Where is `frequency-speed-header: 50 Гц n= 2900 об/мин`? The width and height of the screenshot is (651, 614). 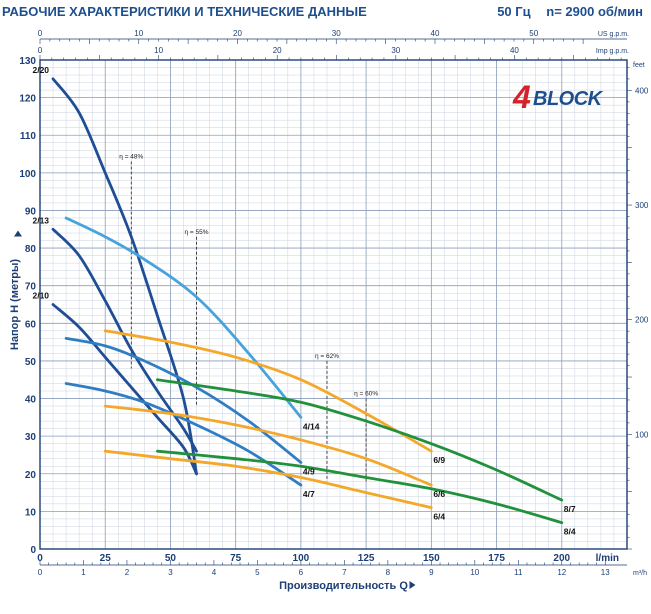
frequency-speed-header: 50 Гц n= 2900 об/мин is located at coordinates (564, 11).